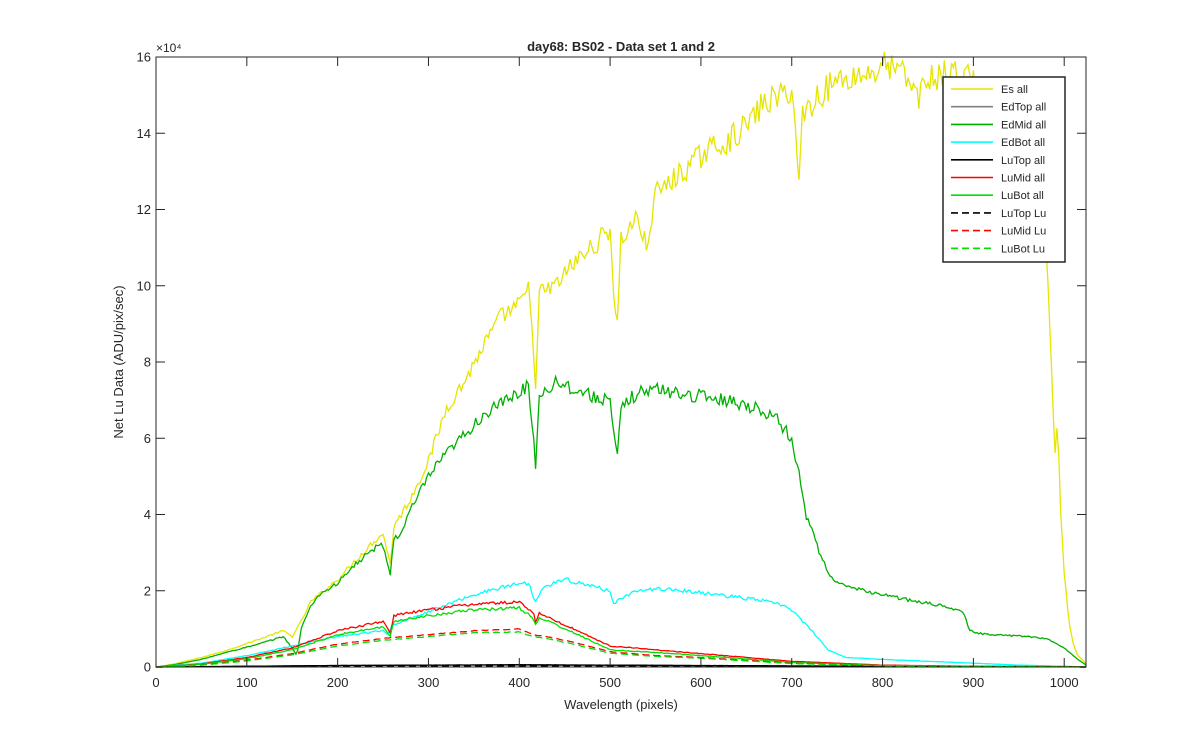  What do you see at coordinates (147, 590) in the screenshot?
I see `y-tick-label: 2` at bounding box center [147, 590].